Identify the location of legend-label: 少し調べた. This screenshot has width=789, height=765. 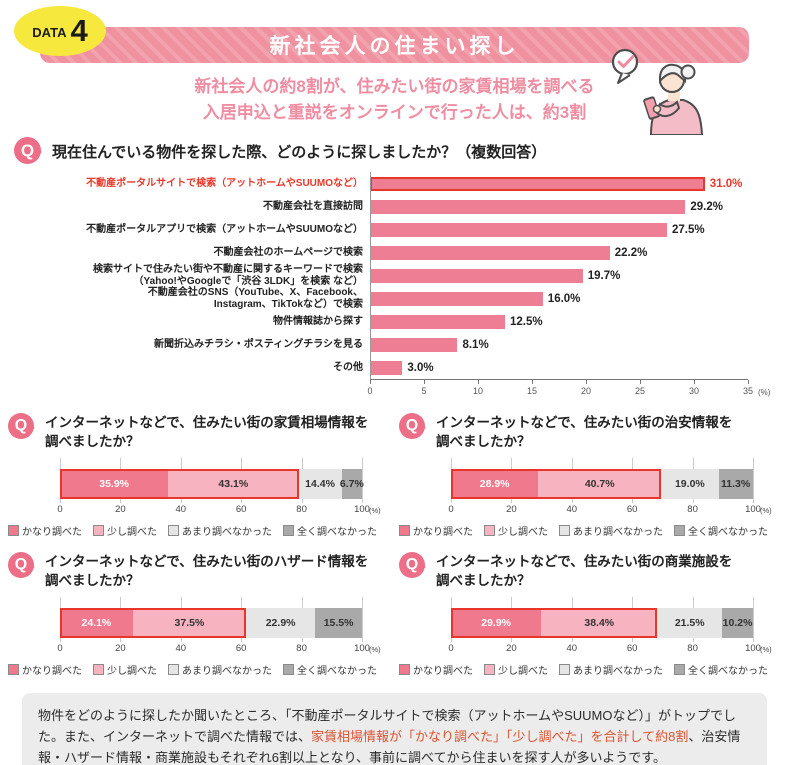
(523, 532).